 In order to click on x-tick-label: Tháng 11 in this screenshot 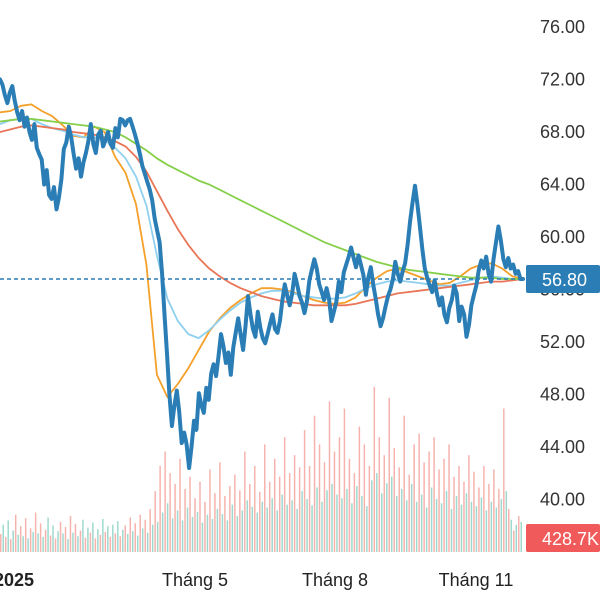, I will do `click(476, 580)`.